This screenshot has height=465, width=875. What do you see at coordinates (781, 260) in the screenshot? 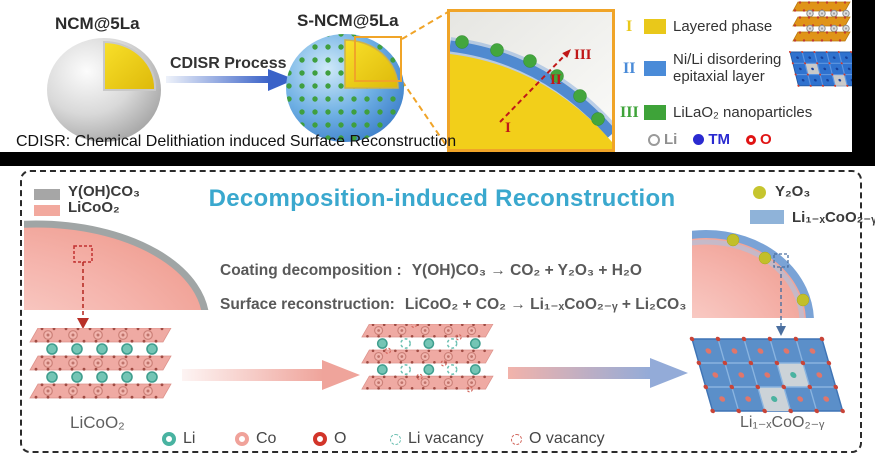
I see `dome-zoom-box-right` at bounding box center [781, 260].